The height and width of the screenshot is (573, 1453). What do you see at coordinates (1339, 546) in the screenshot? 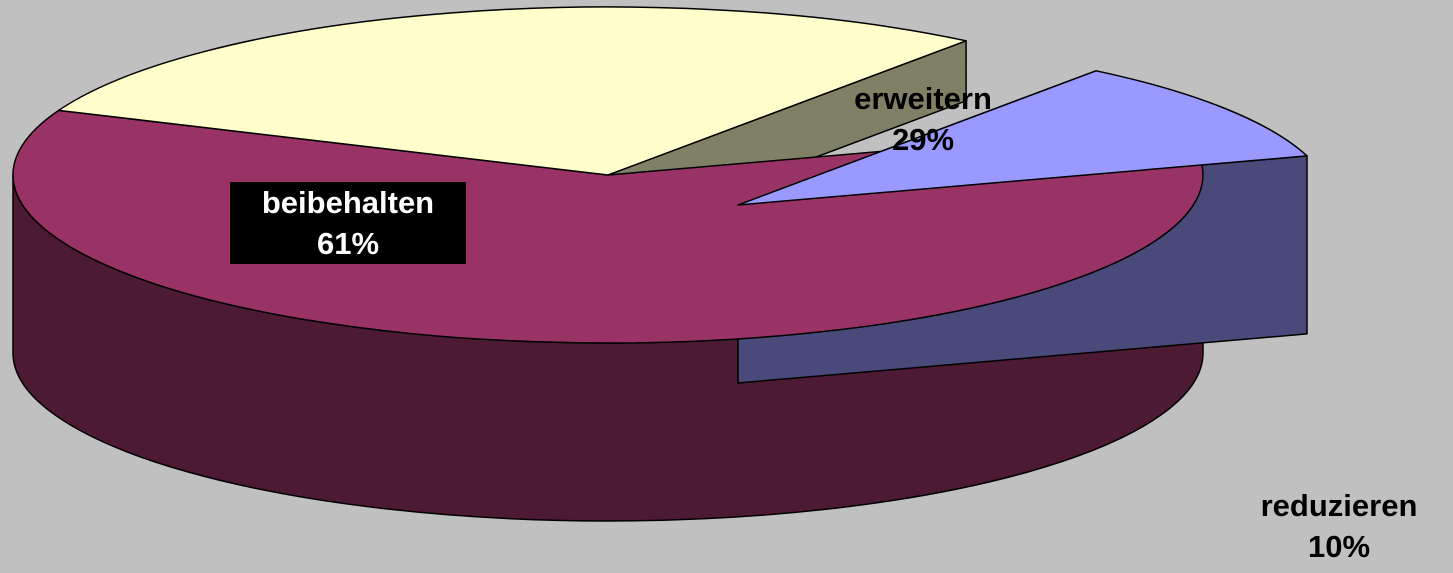
I see `slice-label-reduzieren-value: 10%` at bounding box center [1339, 546].